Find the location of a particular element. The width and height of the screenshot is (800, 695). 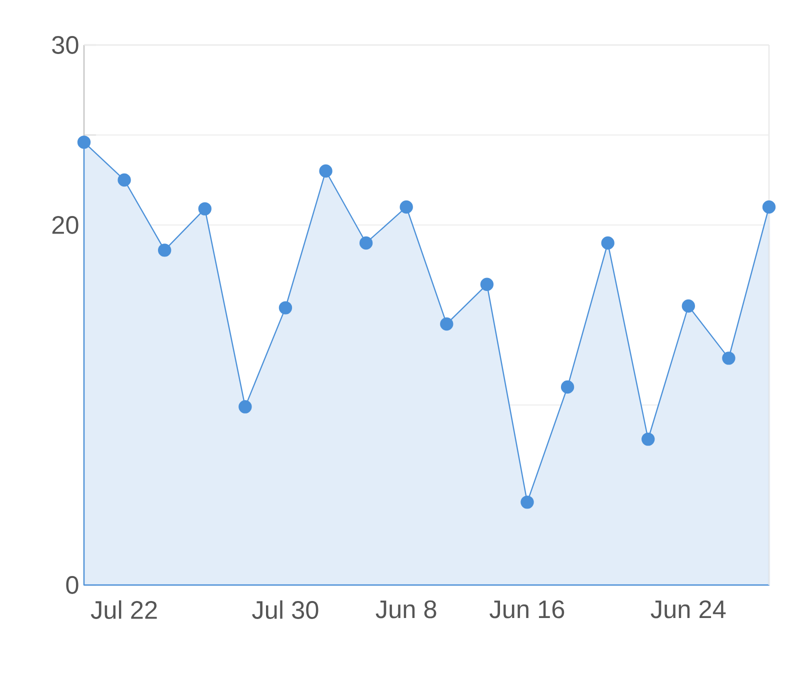

x-tick-label: Jun 24 is located at coordinates (688, 609).